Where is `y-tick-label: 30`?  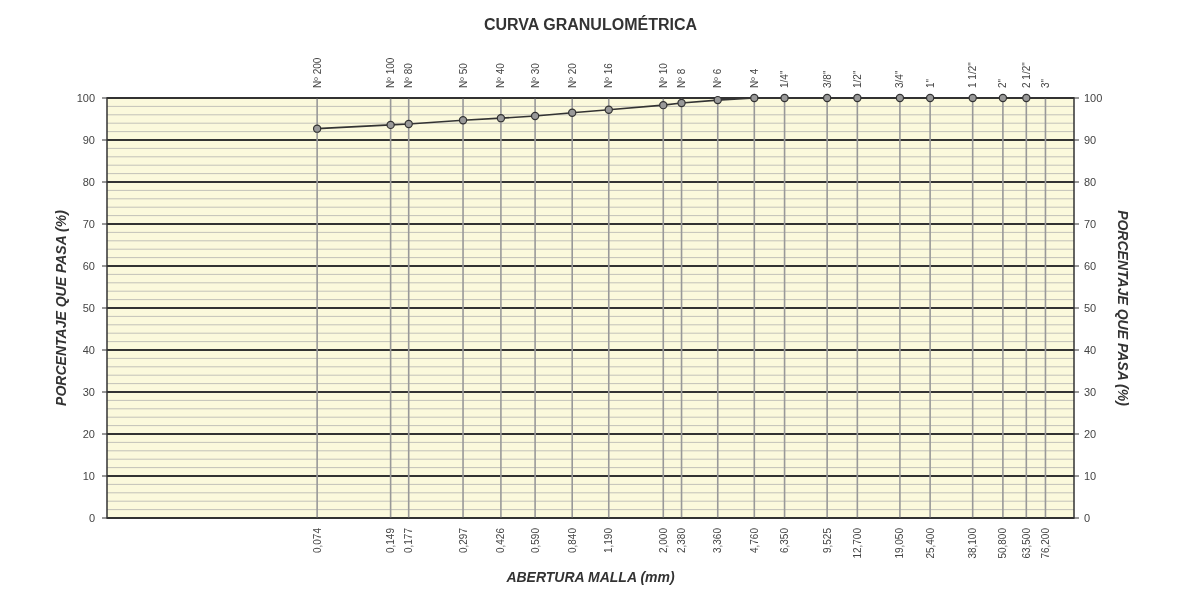
y-tick-label: 30 is located at coordinates (88, 391).